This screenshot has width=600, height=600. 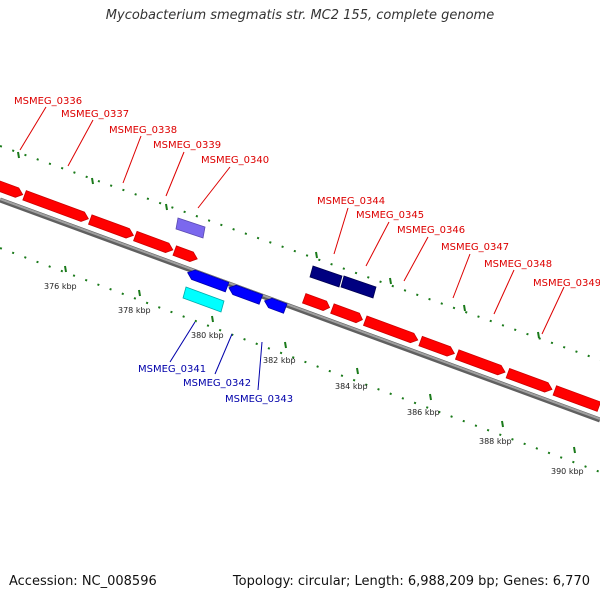 I want to click on dark-reverse-genes, so click(x=343, y=282).